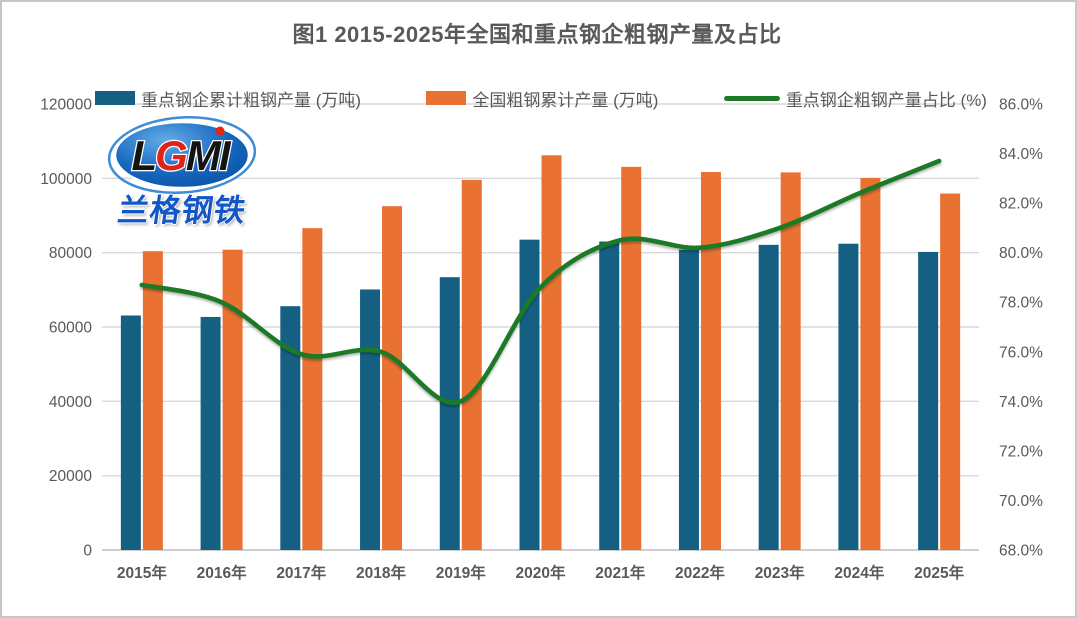  What do you see at coordinates (529, 395) in the screenshot?
I see `bar-key-2020年` at bounding box center [529, 395].